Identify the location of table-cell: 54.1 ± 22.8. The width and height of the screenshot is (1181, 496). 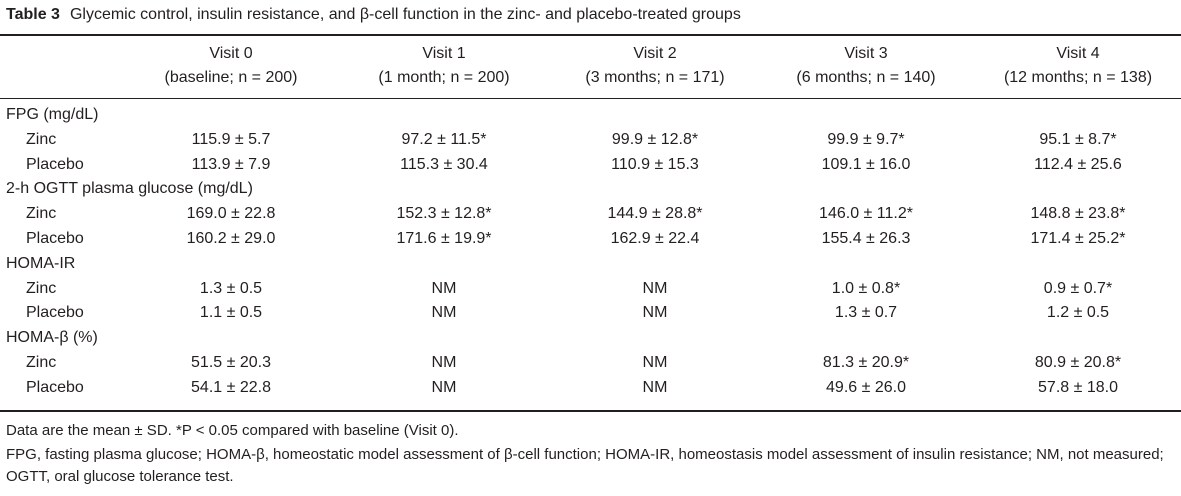
(231, 387).